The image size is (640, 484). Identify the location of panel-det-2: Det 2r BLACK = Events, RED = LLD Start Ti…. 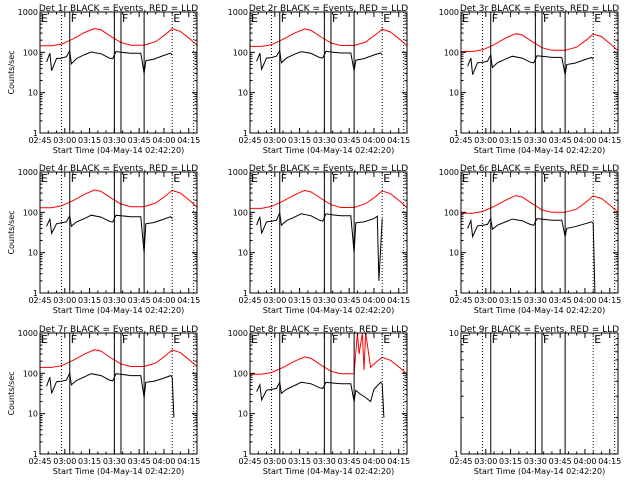
(319, 79).